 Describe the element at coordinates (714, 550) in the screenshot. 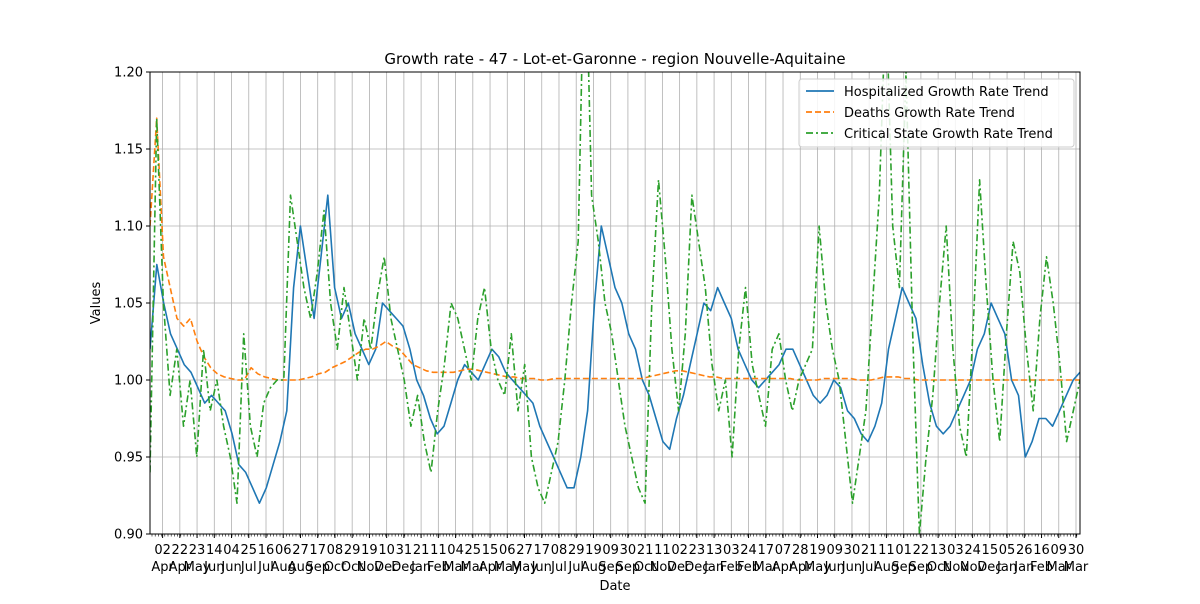

I see `x-tick-day: 13` at that location.